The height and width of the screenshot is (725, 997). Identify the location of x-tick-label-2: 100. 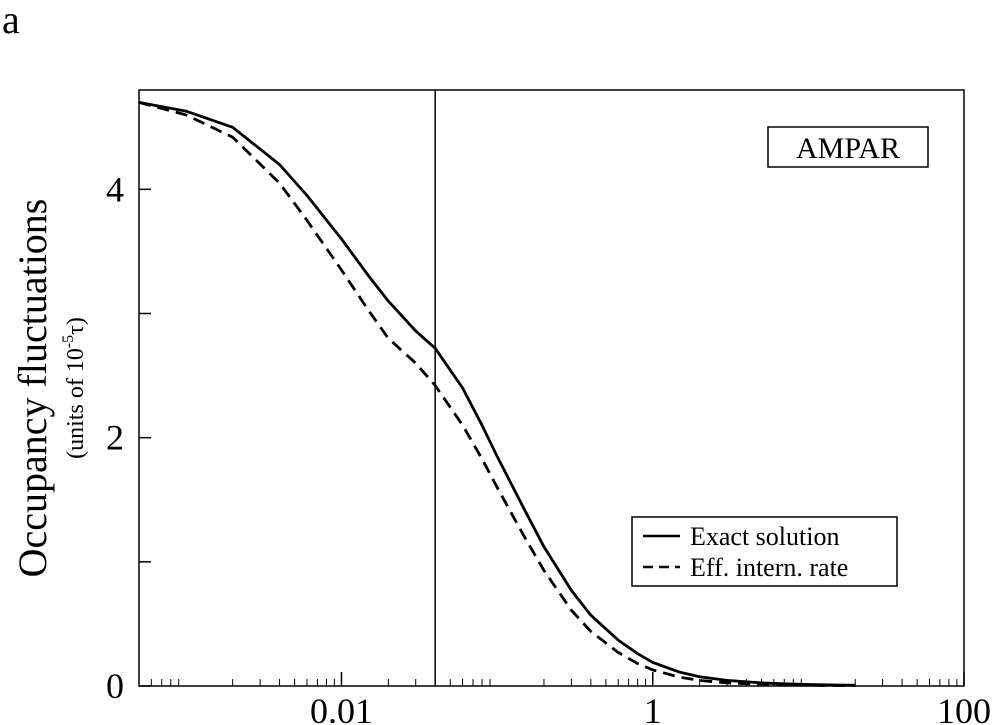
(964, 708).